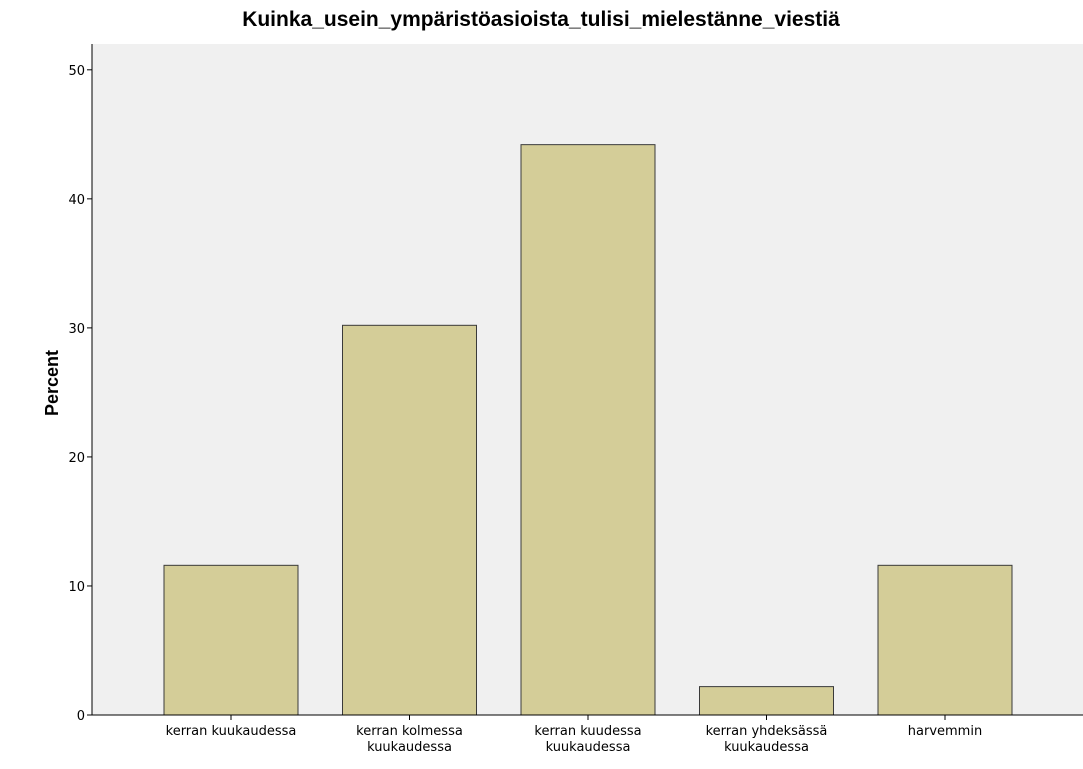 The height and width of the screenshot is (769, 1083). What do you see at coordinates (76, 458) in the screenshot?
I see `y-tick-label: 20` at bounding box center [76, 458].